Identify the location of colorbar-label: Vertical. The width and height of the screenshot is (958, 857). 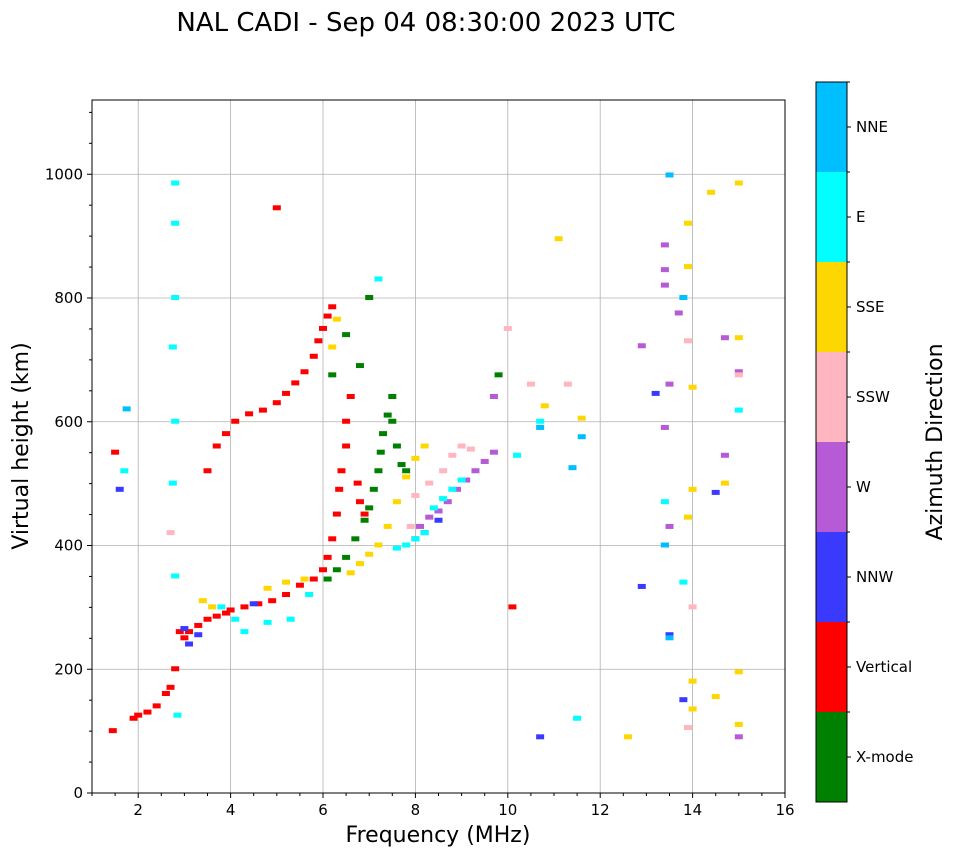
(884, 667).